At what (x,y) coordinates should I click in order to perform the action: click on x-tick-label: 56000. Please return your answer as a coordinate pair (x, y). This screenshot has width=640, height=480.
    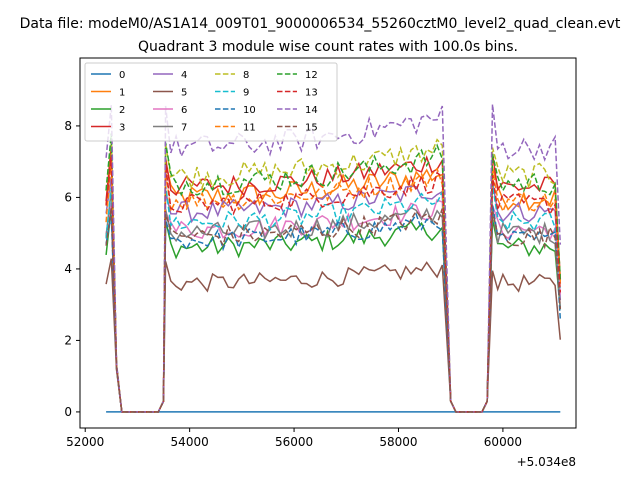
    Looking at the image, I should click on (294, 442).